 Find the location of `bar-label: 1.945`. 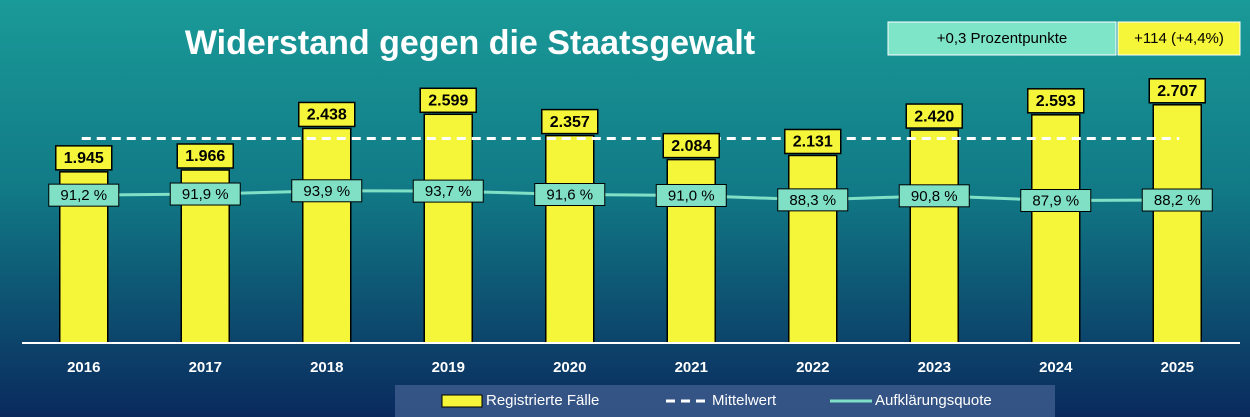

bar-label: 1.945 is located at coordinates (84, 158).